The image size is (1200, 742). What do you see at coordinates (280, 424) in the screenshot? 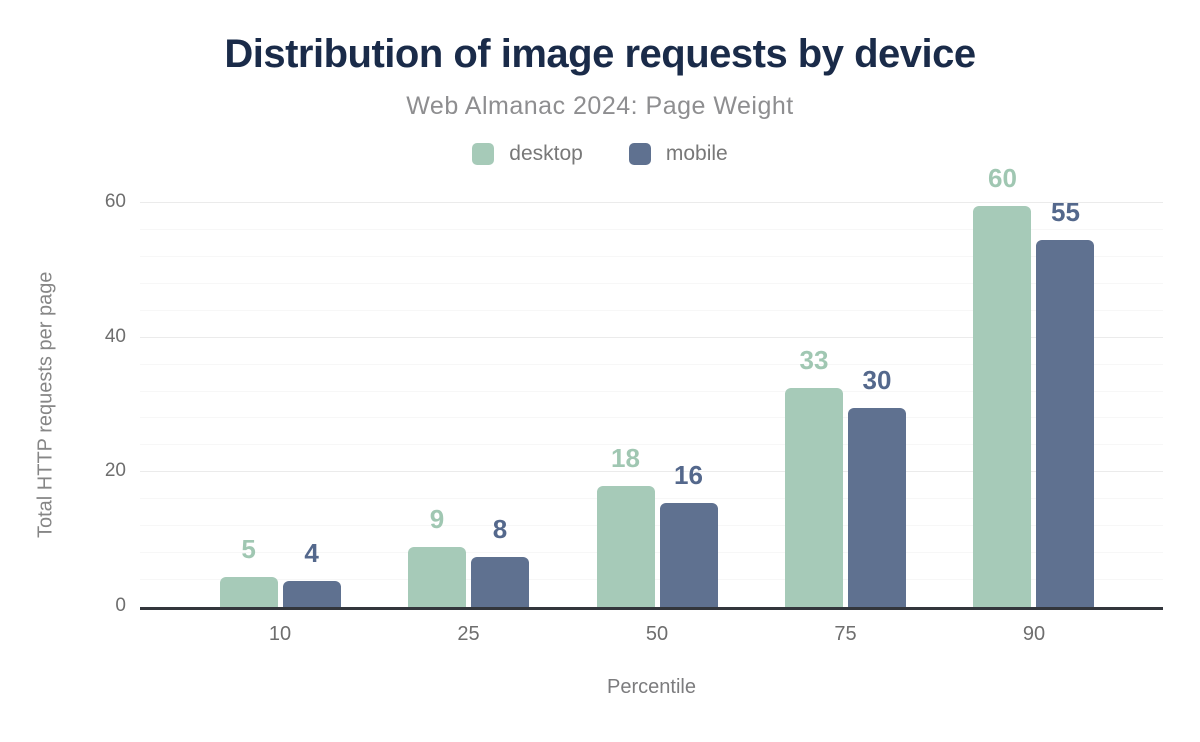
I see `bar-group-p10: 5 4 10` at bounding box center [280, 424].